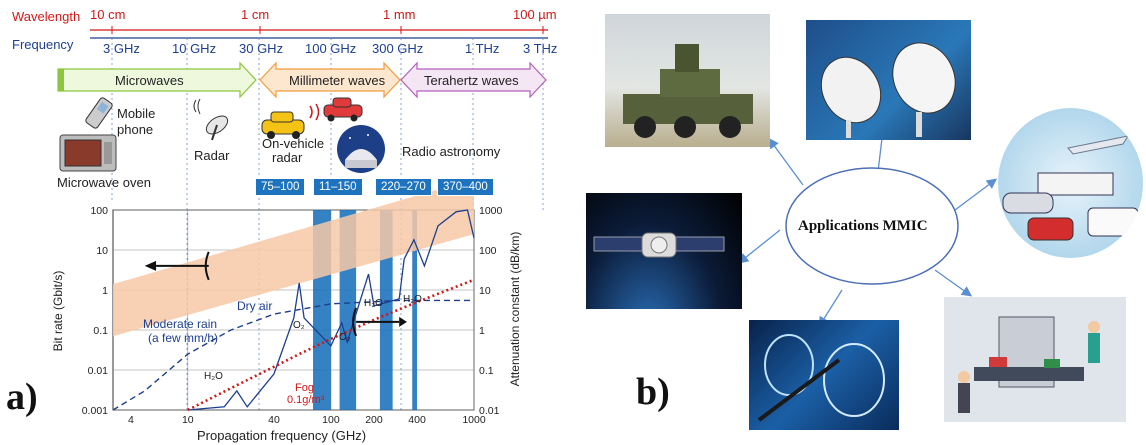  Describe the element at coordinates (131, 420) in the screenshot. I see `x-tick-label: 4` at that location.